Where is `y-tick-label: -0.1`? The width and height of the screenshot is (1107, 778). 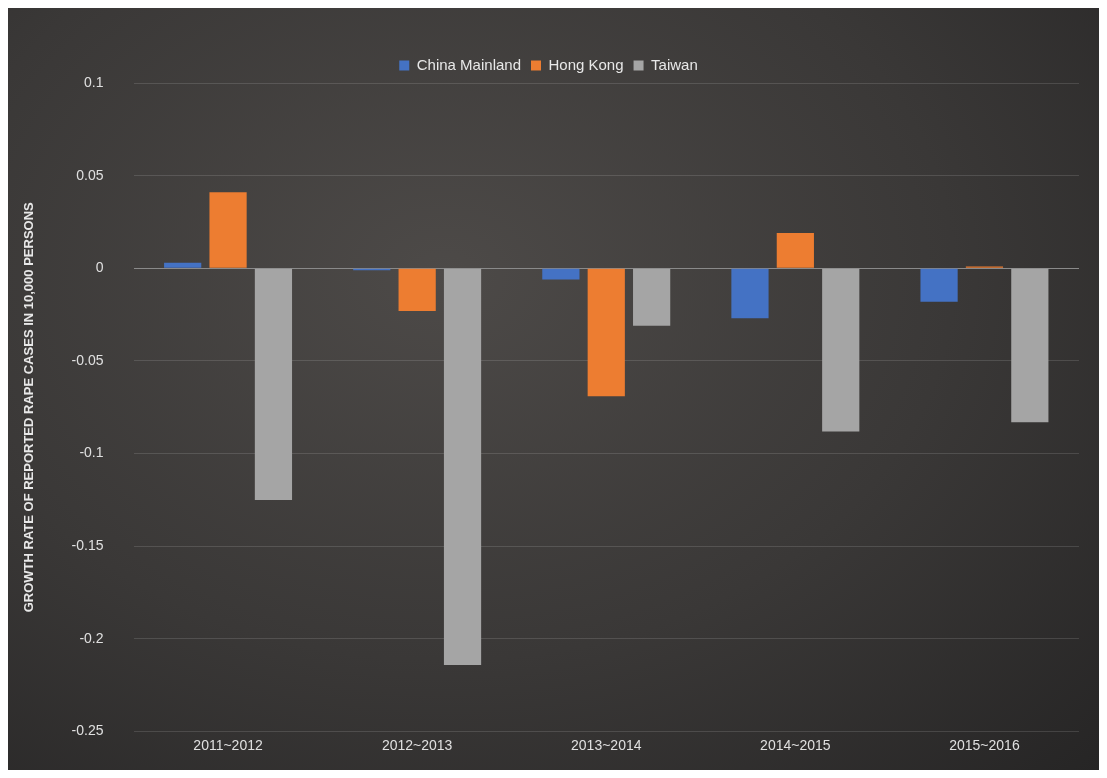
y-tick-label: -0.1 is located at coordinates (91, 452).